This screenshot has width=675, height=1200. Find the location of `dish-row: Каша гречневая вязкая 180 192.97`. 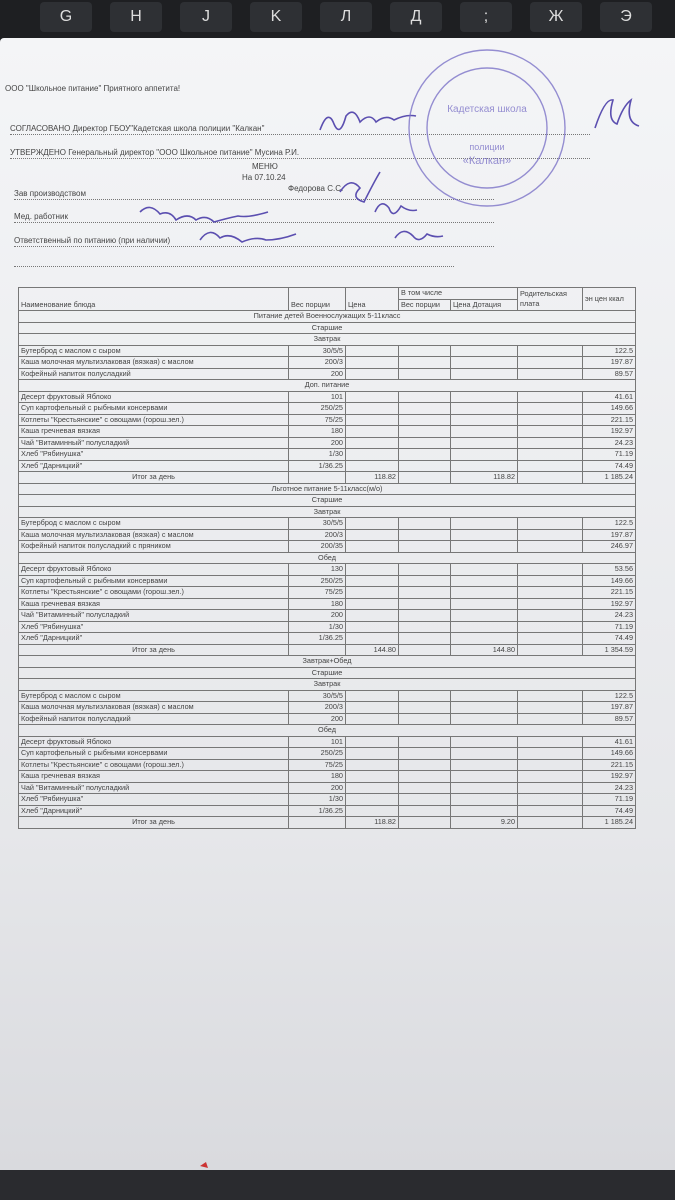

dish-row: Каша гречневая вязкая 180 192.97 is located at coordinates (327, 776).